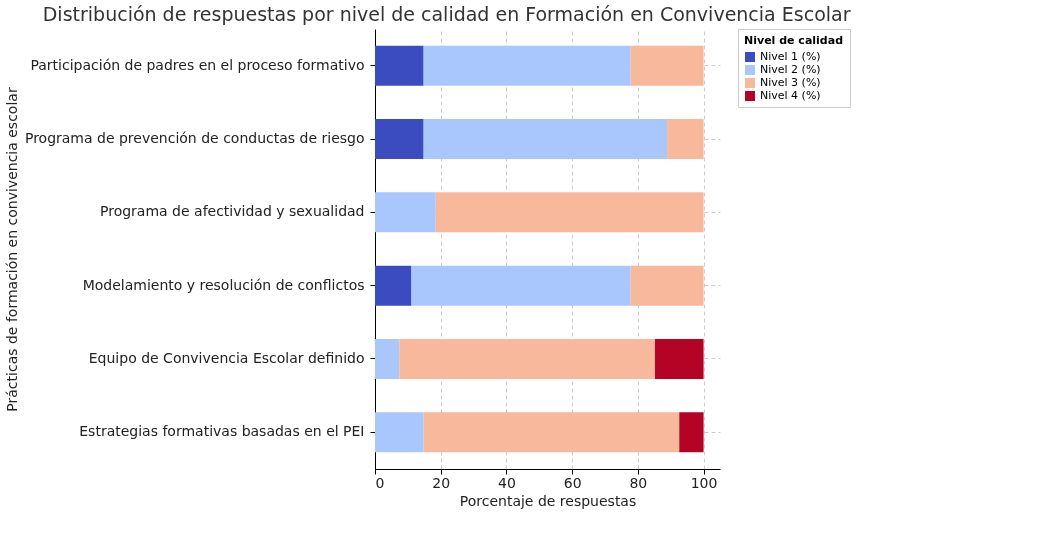 This screenshot has width=1048, height=552. What do you see at coordinates (507, 482) in the screenshot?
I see `x-tick-label: 40` at bounding box center [507, 482].